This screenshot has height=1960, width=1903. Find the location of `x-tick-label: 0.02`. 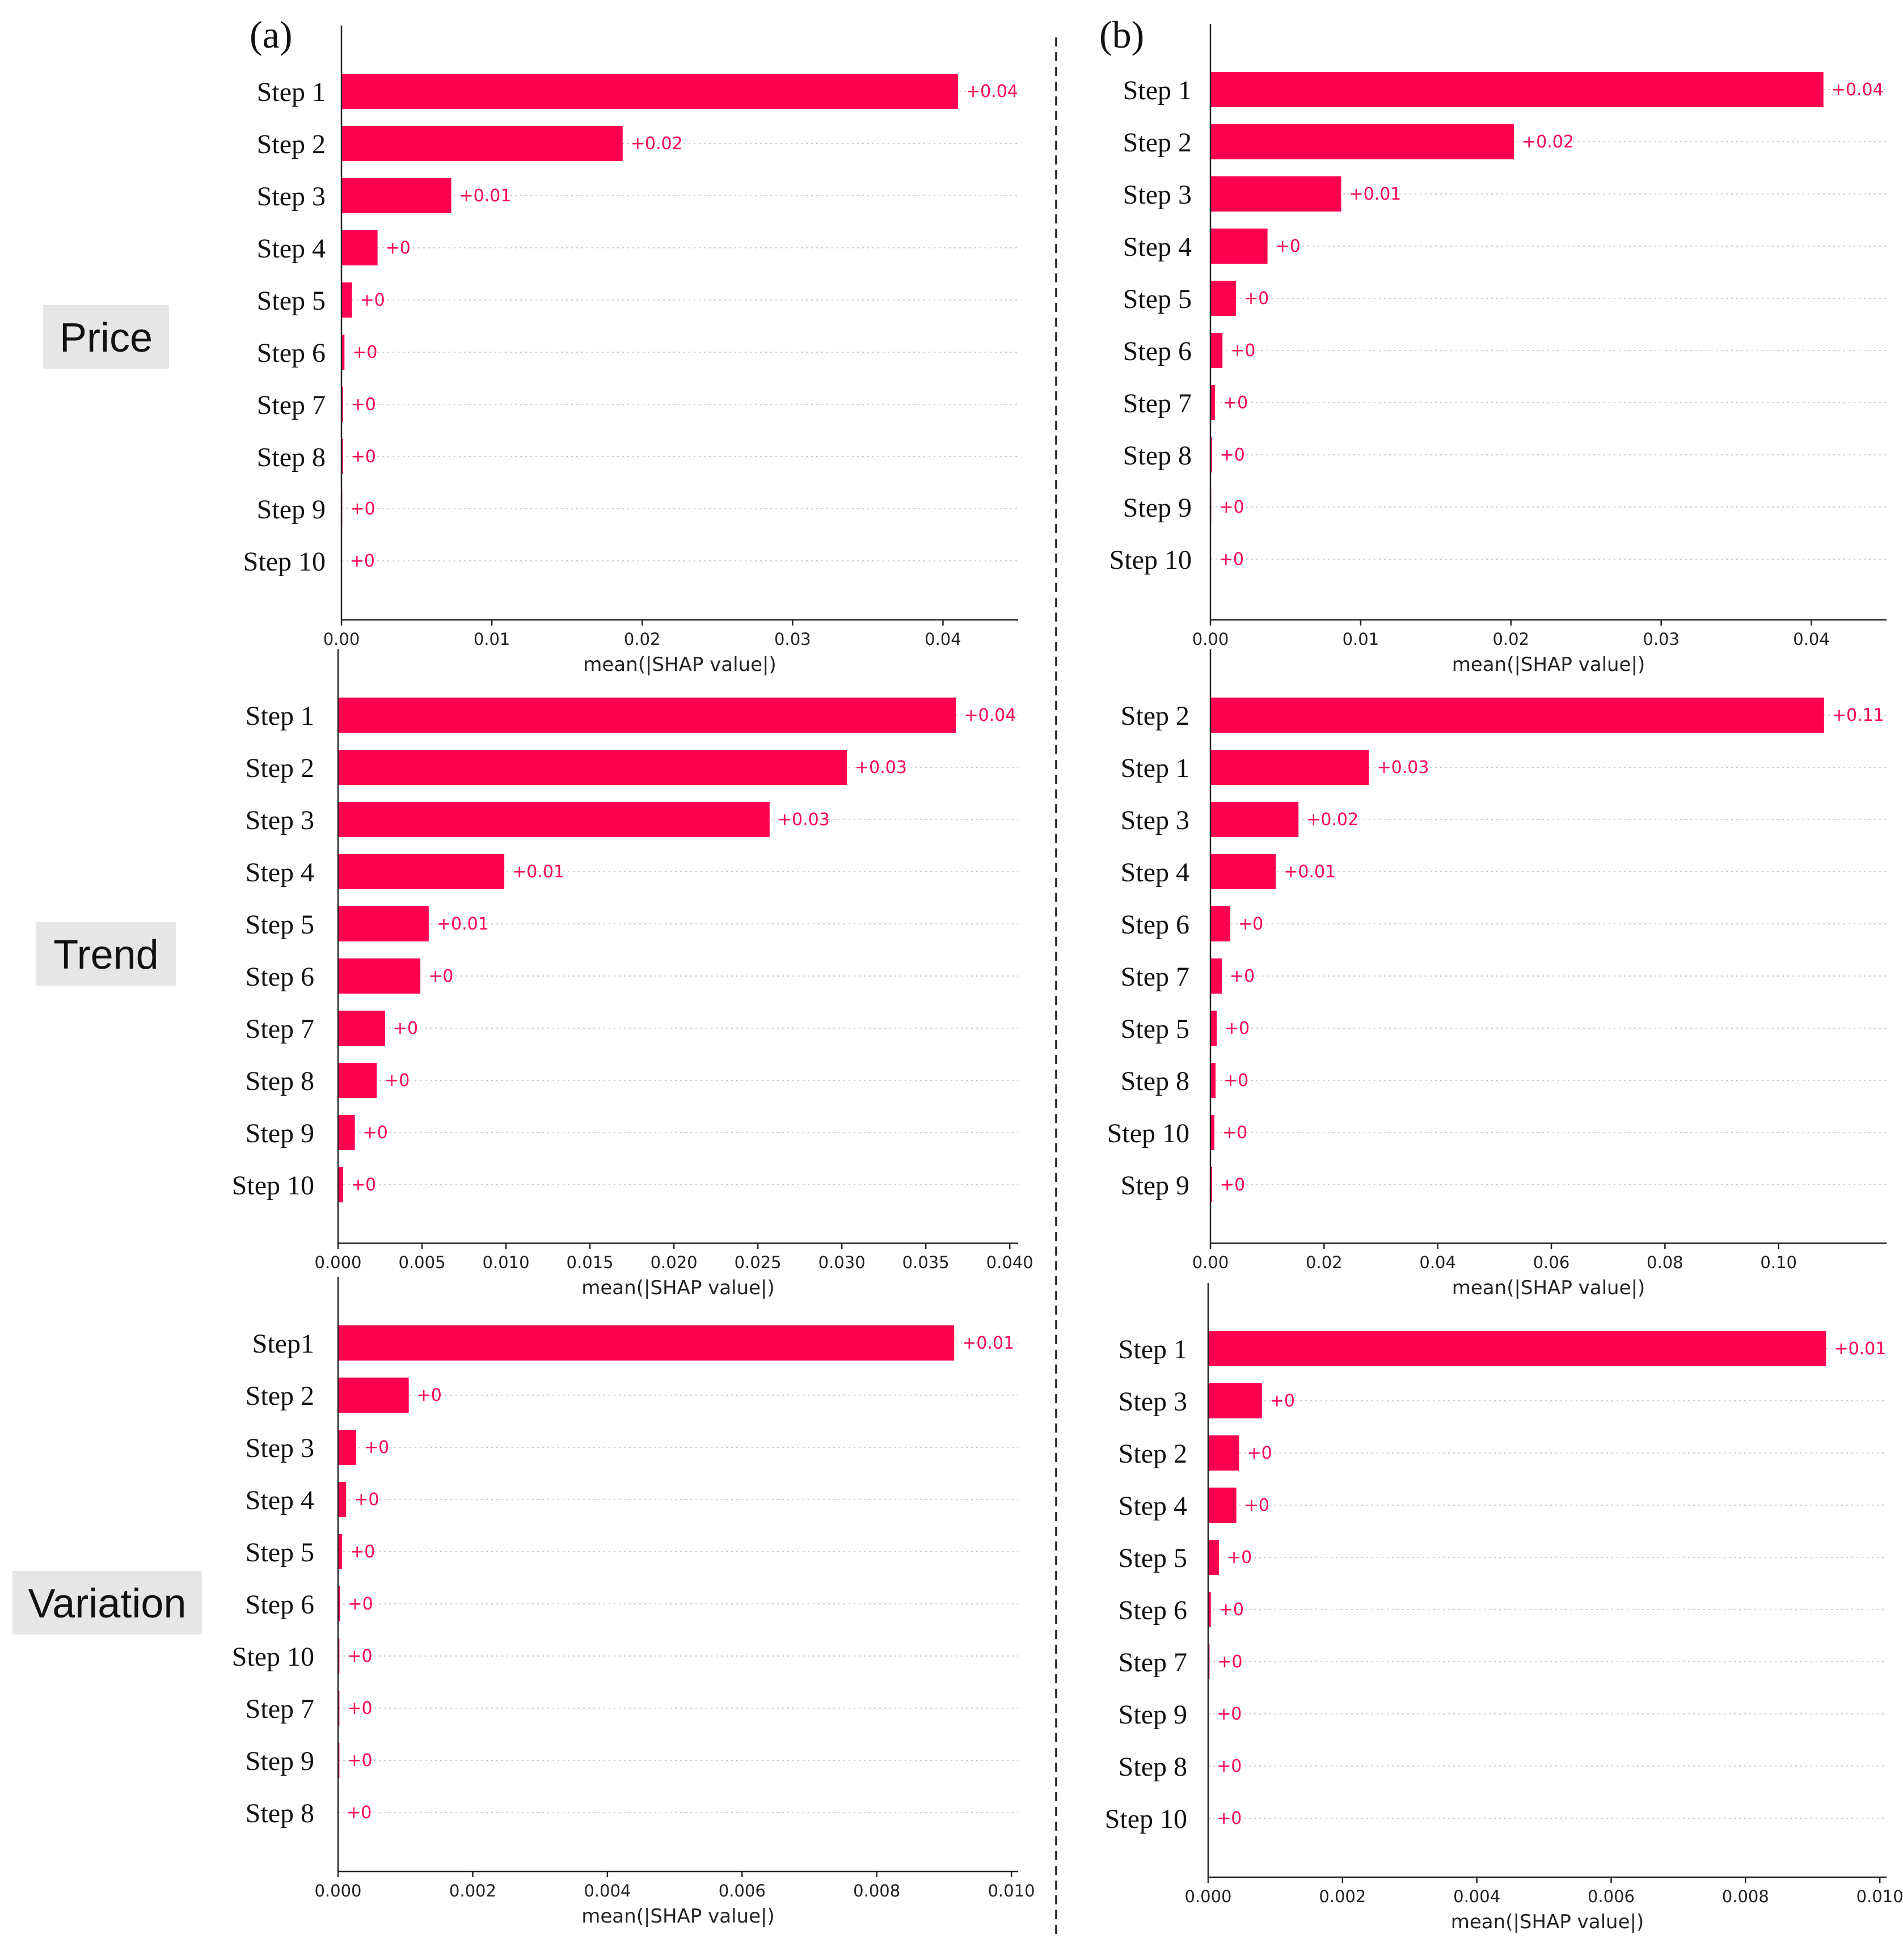

x-tick-label: 0.02 is located at coordinates (1511, 639).